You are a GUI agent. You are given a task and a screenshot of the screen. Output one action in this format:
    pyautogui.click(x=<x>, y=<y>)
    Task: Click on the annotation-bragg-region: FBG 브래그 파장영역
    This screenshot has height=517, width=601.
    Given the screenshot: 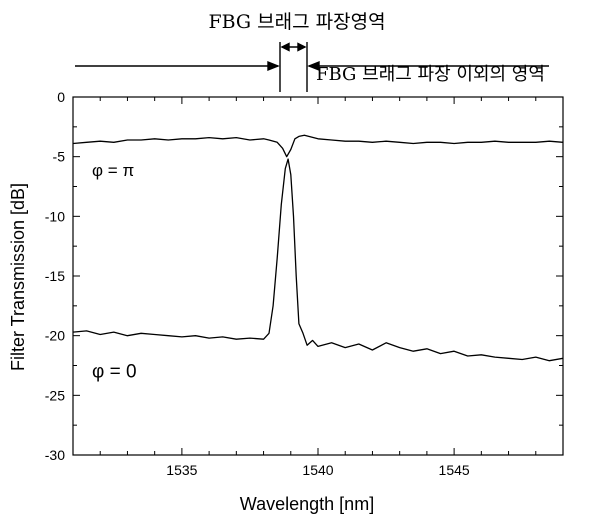 What is the action you would take?
    pyautogui.click(x=296, y=22)
    